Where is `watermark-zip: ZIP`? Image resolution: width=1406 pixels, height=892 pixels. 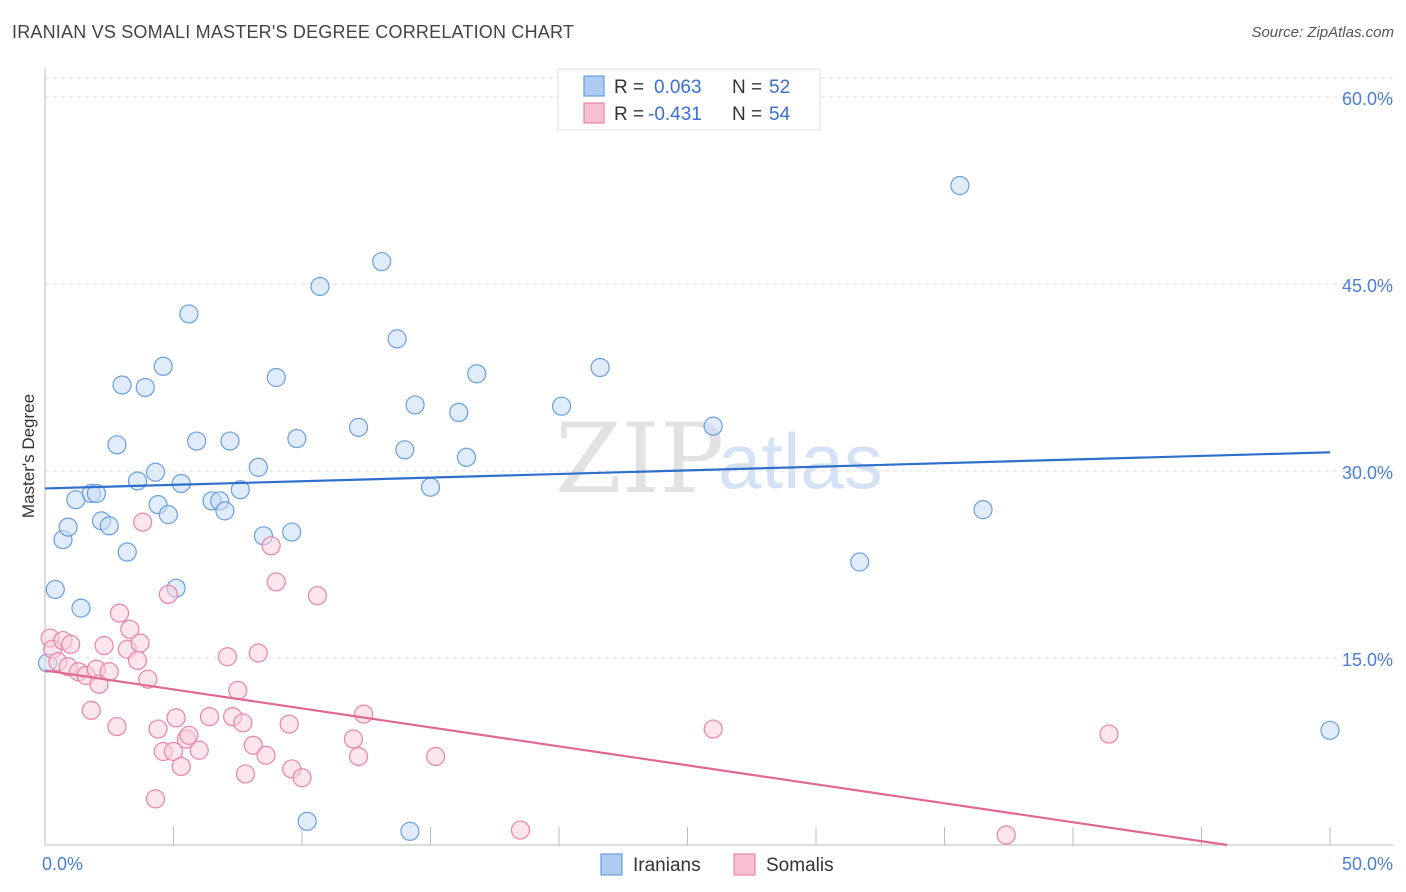 watermark-zip: ZIP is located at coordinates (639, 459).